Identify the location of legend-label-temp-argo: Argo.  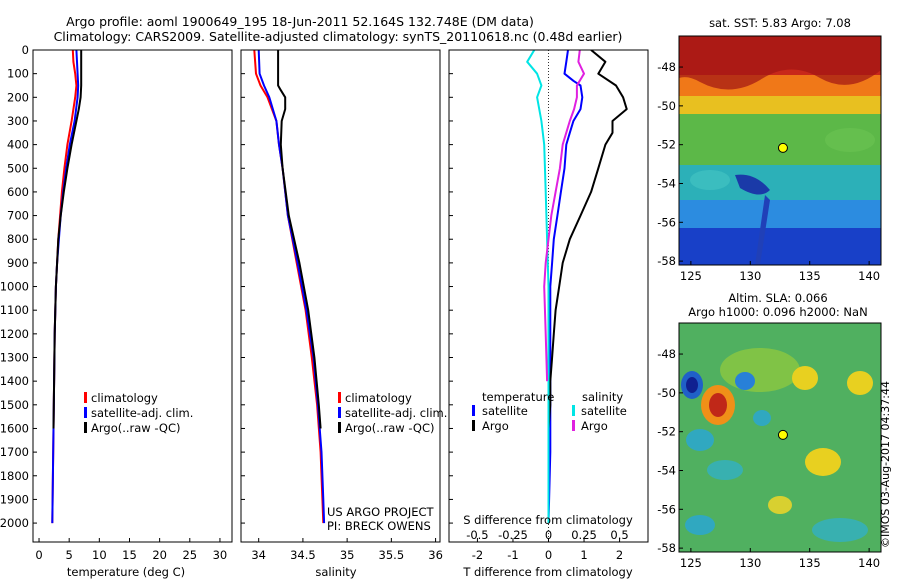
(495, 426).